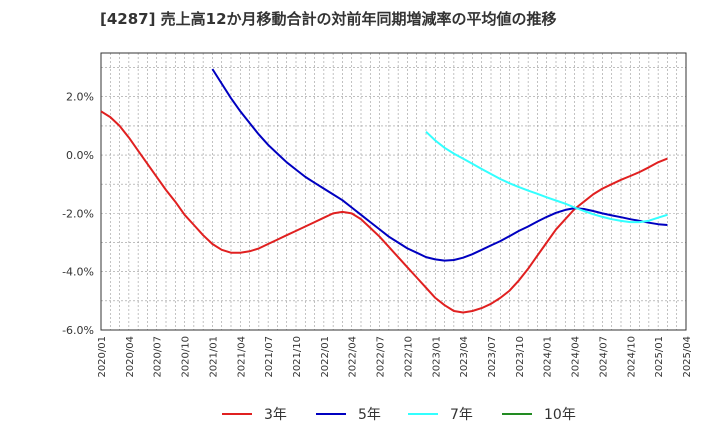 This screenshot has width=720, height=440. What do you see at coordinates (408, 357) in the screenshot?
I see `x-tick-label: 2022/10` at bounding box center [408, 357].